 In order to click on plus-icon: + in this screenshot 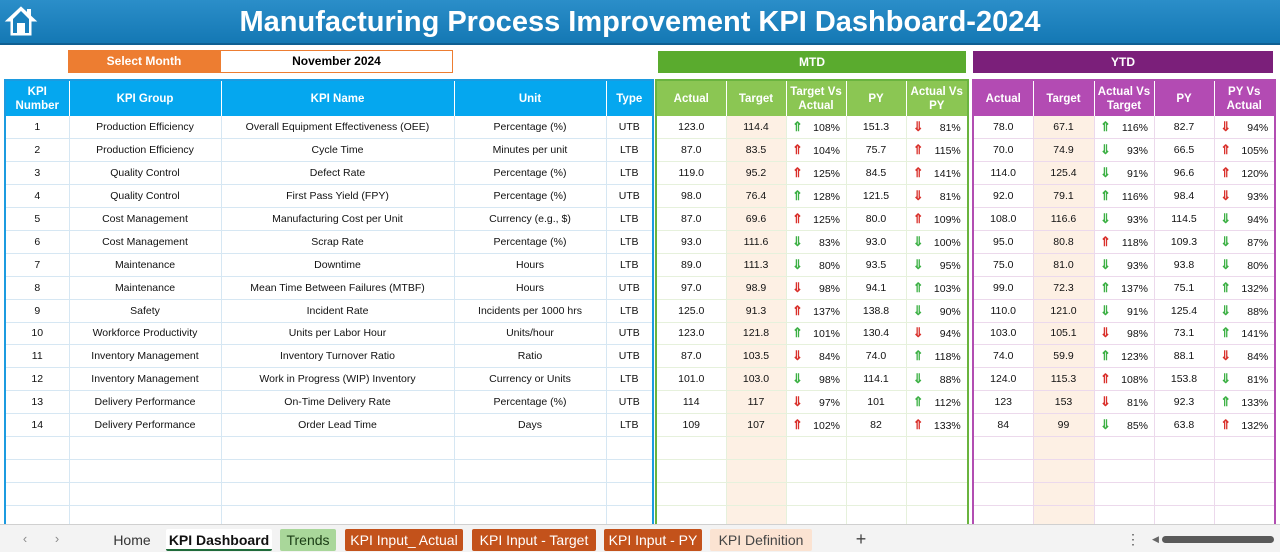, I will do `click(861, 539)`.